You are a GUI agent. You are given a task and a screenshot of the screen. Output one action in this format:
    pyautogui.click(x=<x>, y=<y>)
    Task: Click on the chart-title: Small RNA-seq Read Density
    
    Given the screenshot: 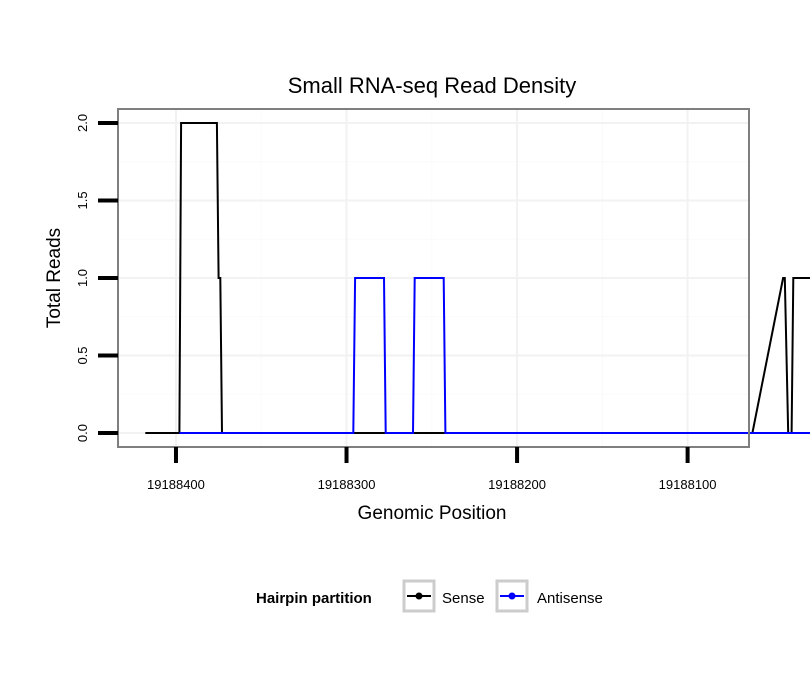 What is the action you would take?
    pyautogui.click(x=432, y=85)
    